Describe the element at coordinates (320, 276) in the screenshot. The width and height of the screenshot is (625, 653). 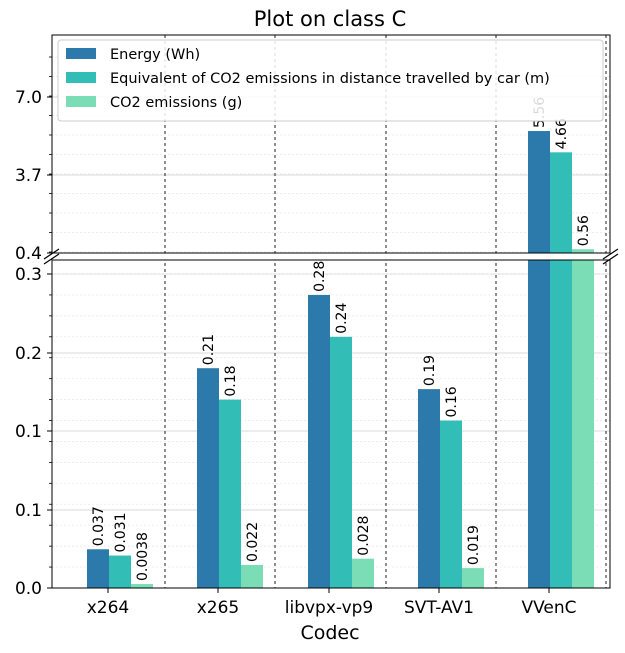
I see `bar-value-label: 0.28` at that location.